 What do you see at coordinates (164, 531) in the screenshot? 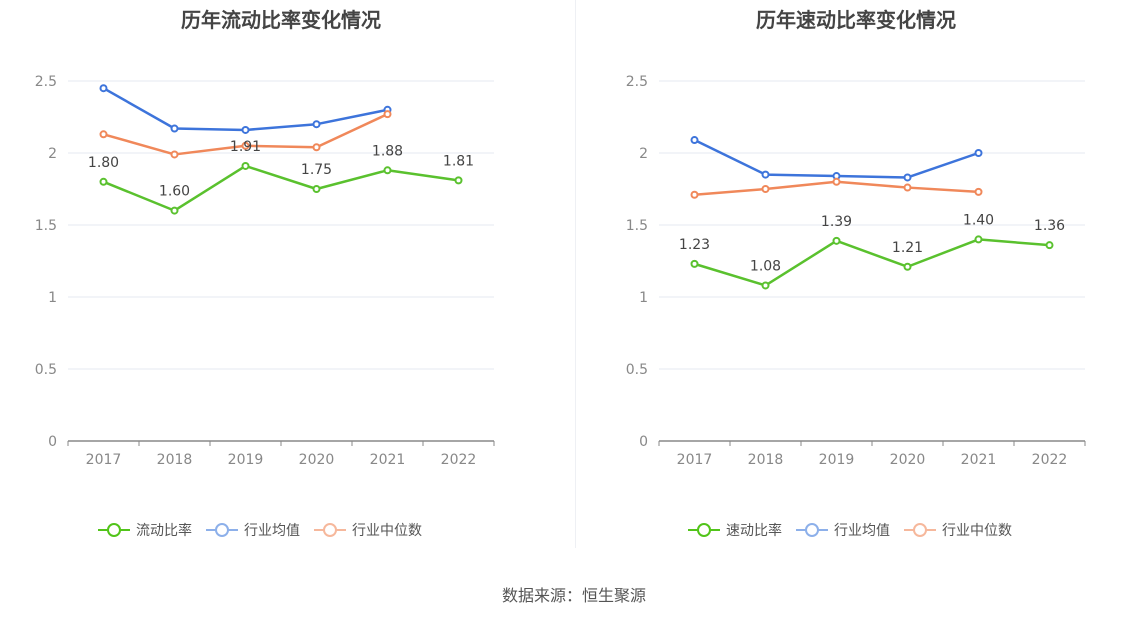
I see `legend-label: 流动比率` at bounding box center [164, 531].